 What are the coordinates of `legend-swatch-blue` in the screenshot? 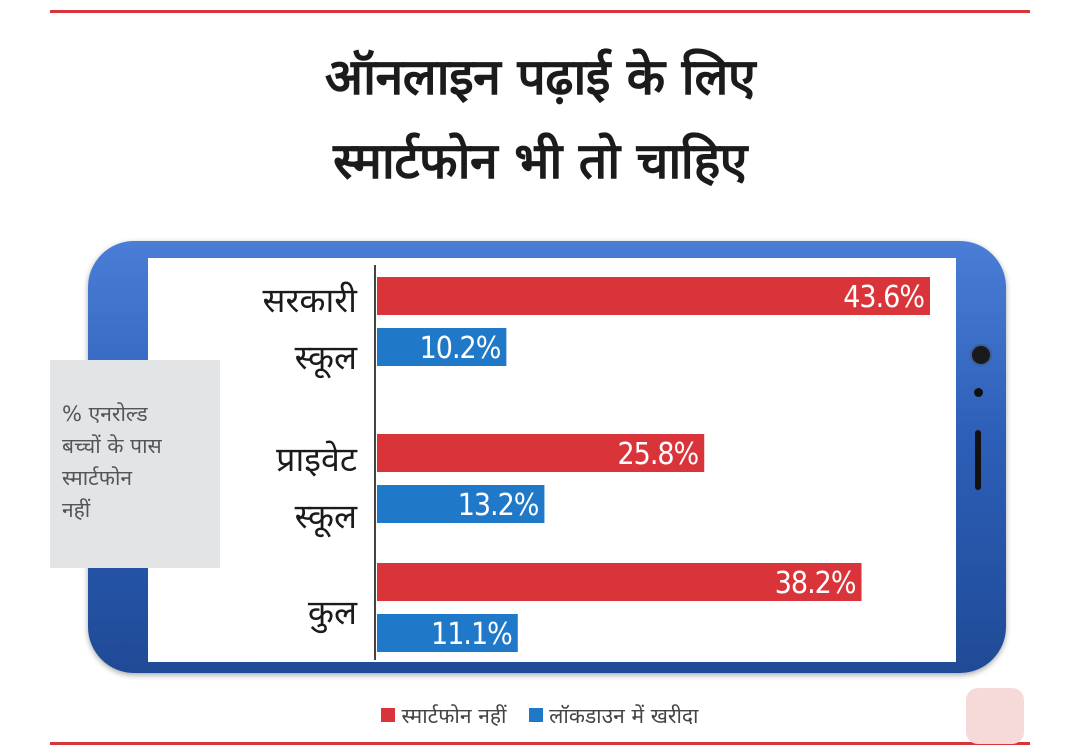 It's located at (536, 715).